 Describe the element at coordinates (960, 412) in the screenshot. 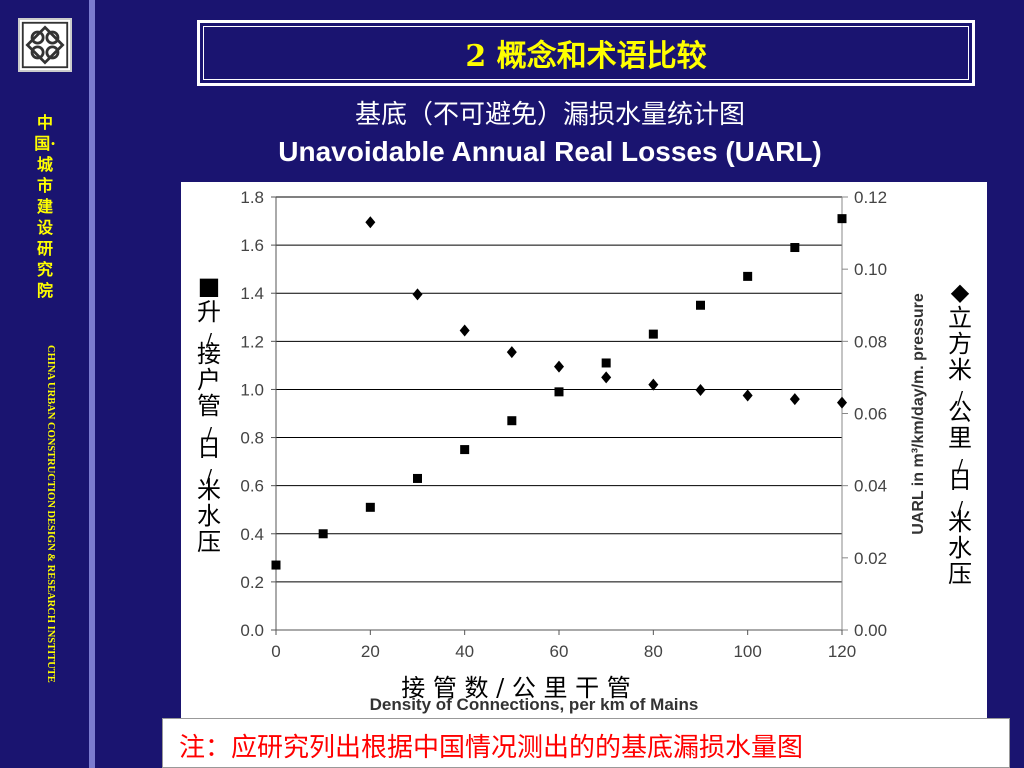

I see `right-axis-label-cn-char: 公` at that location.